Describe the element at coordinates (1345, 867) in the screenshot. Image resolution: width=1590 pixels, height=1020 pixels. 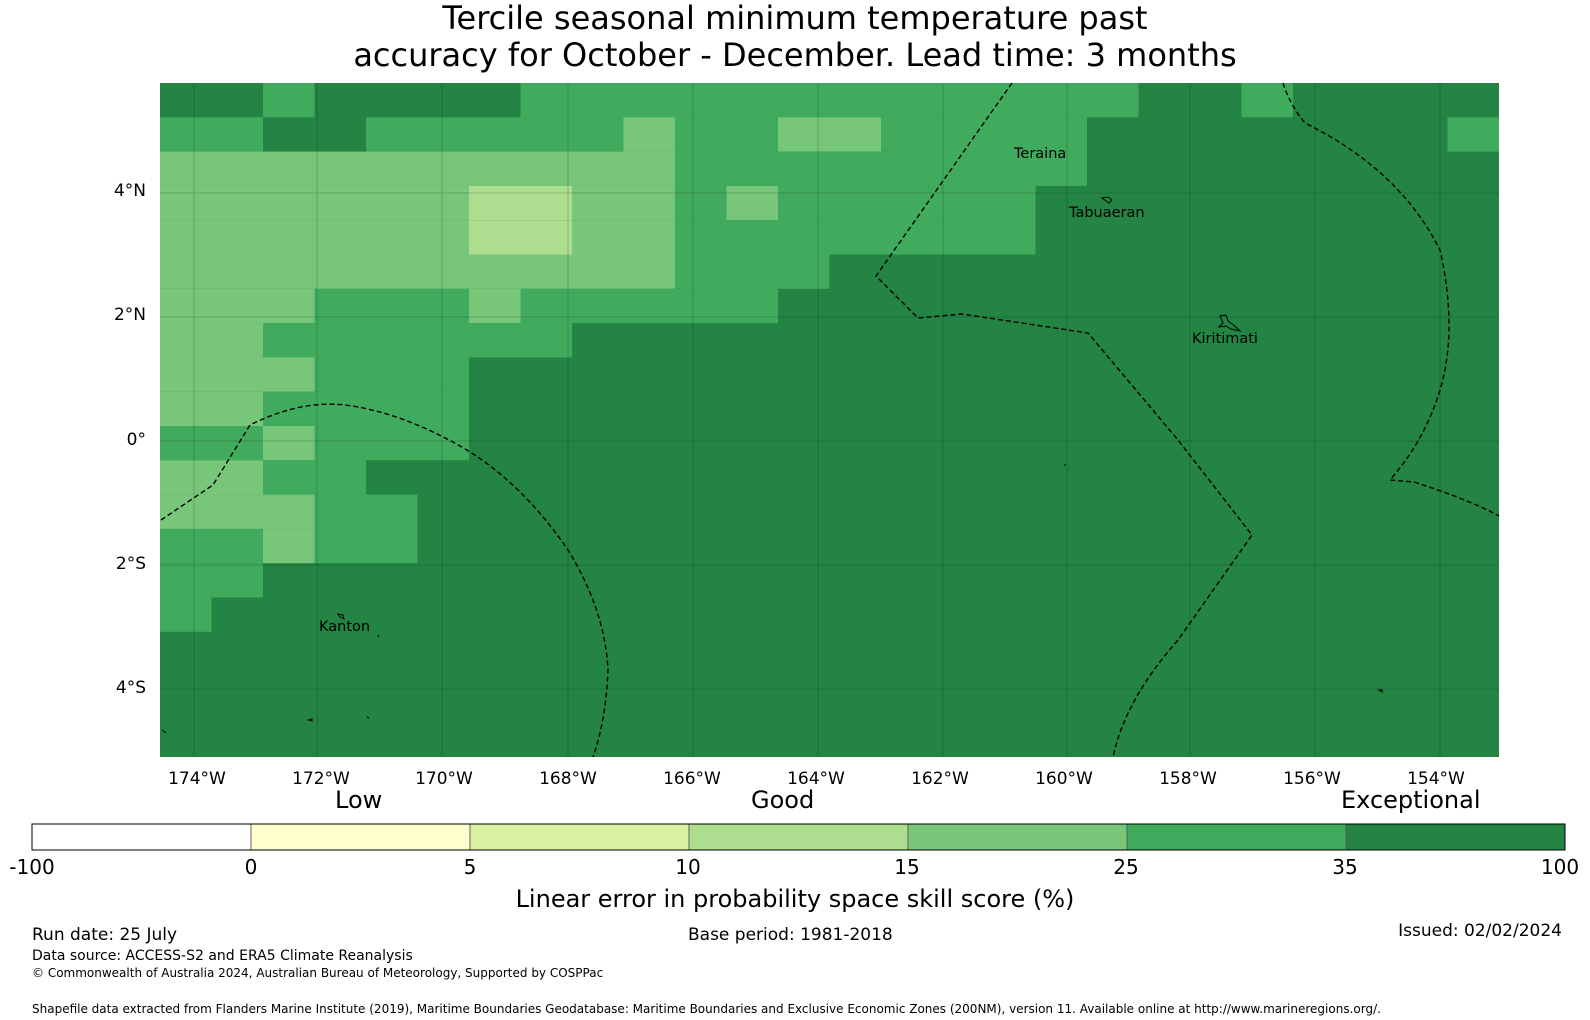
I see `colorbar-tick-label: 35` at that location.